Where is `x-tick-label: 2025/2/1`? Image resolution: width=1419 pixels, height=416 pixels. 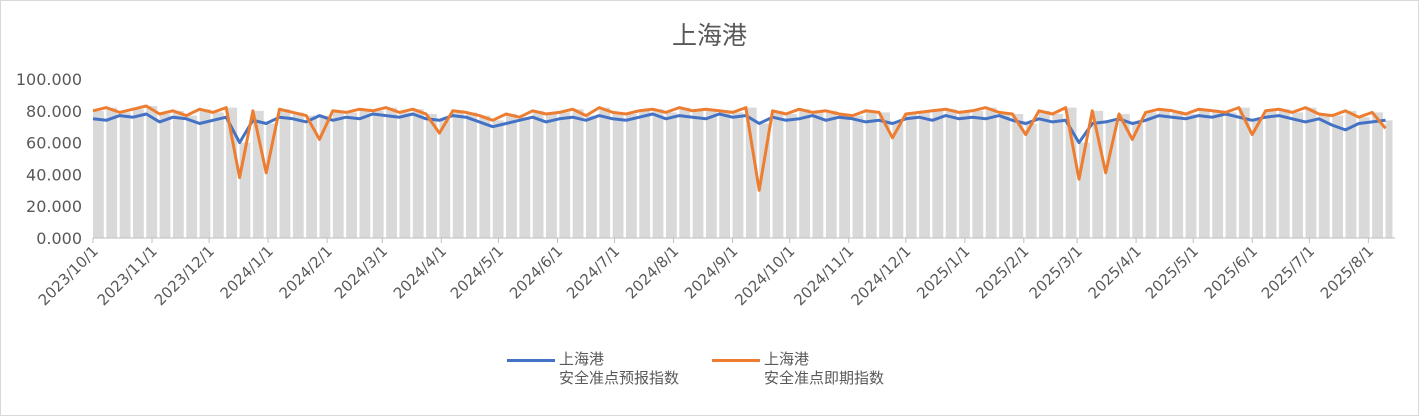 x-tick-label: 2025/2/1 is located at coordinates (1002, 272).